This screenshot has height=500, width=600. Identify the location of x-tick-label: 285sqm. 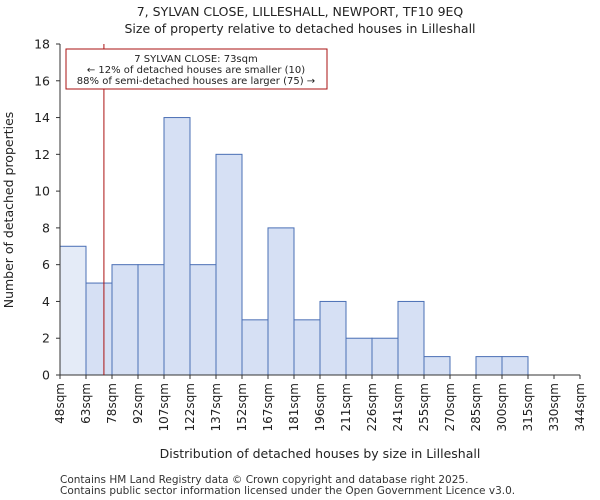
(476, 407).